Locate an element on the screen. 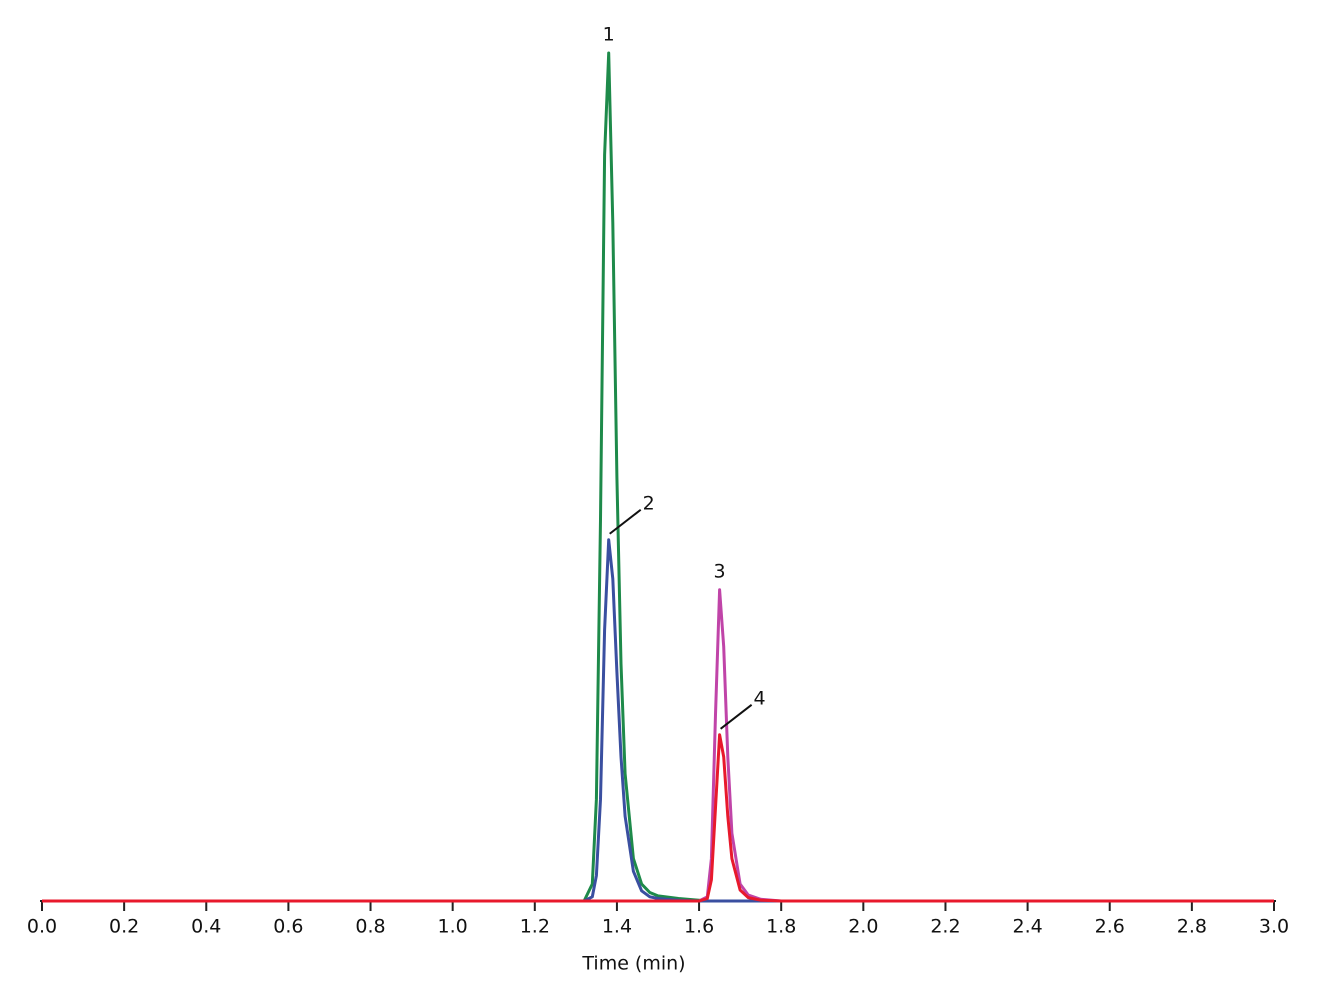 Image resolution: width=1318 pixels, height=996 pixels. x-tick-label: 0.6 is located at coordinates (288, 927).